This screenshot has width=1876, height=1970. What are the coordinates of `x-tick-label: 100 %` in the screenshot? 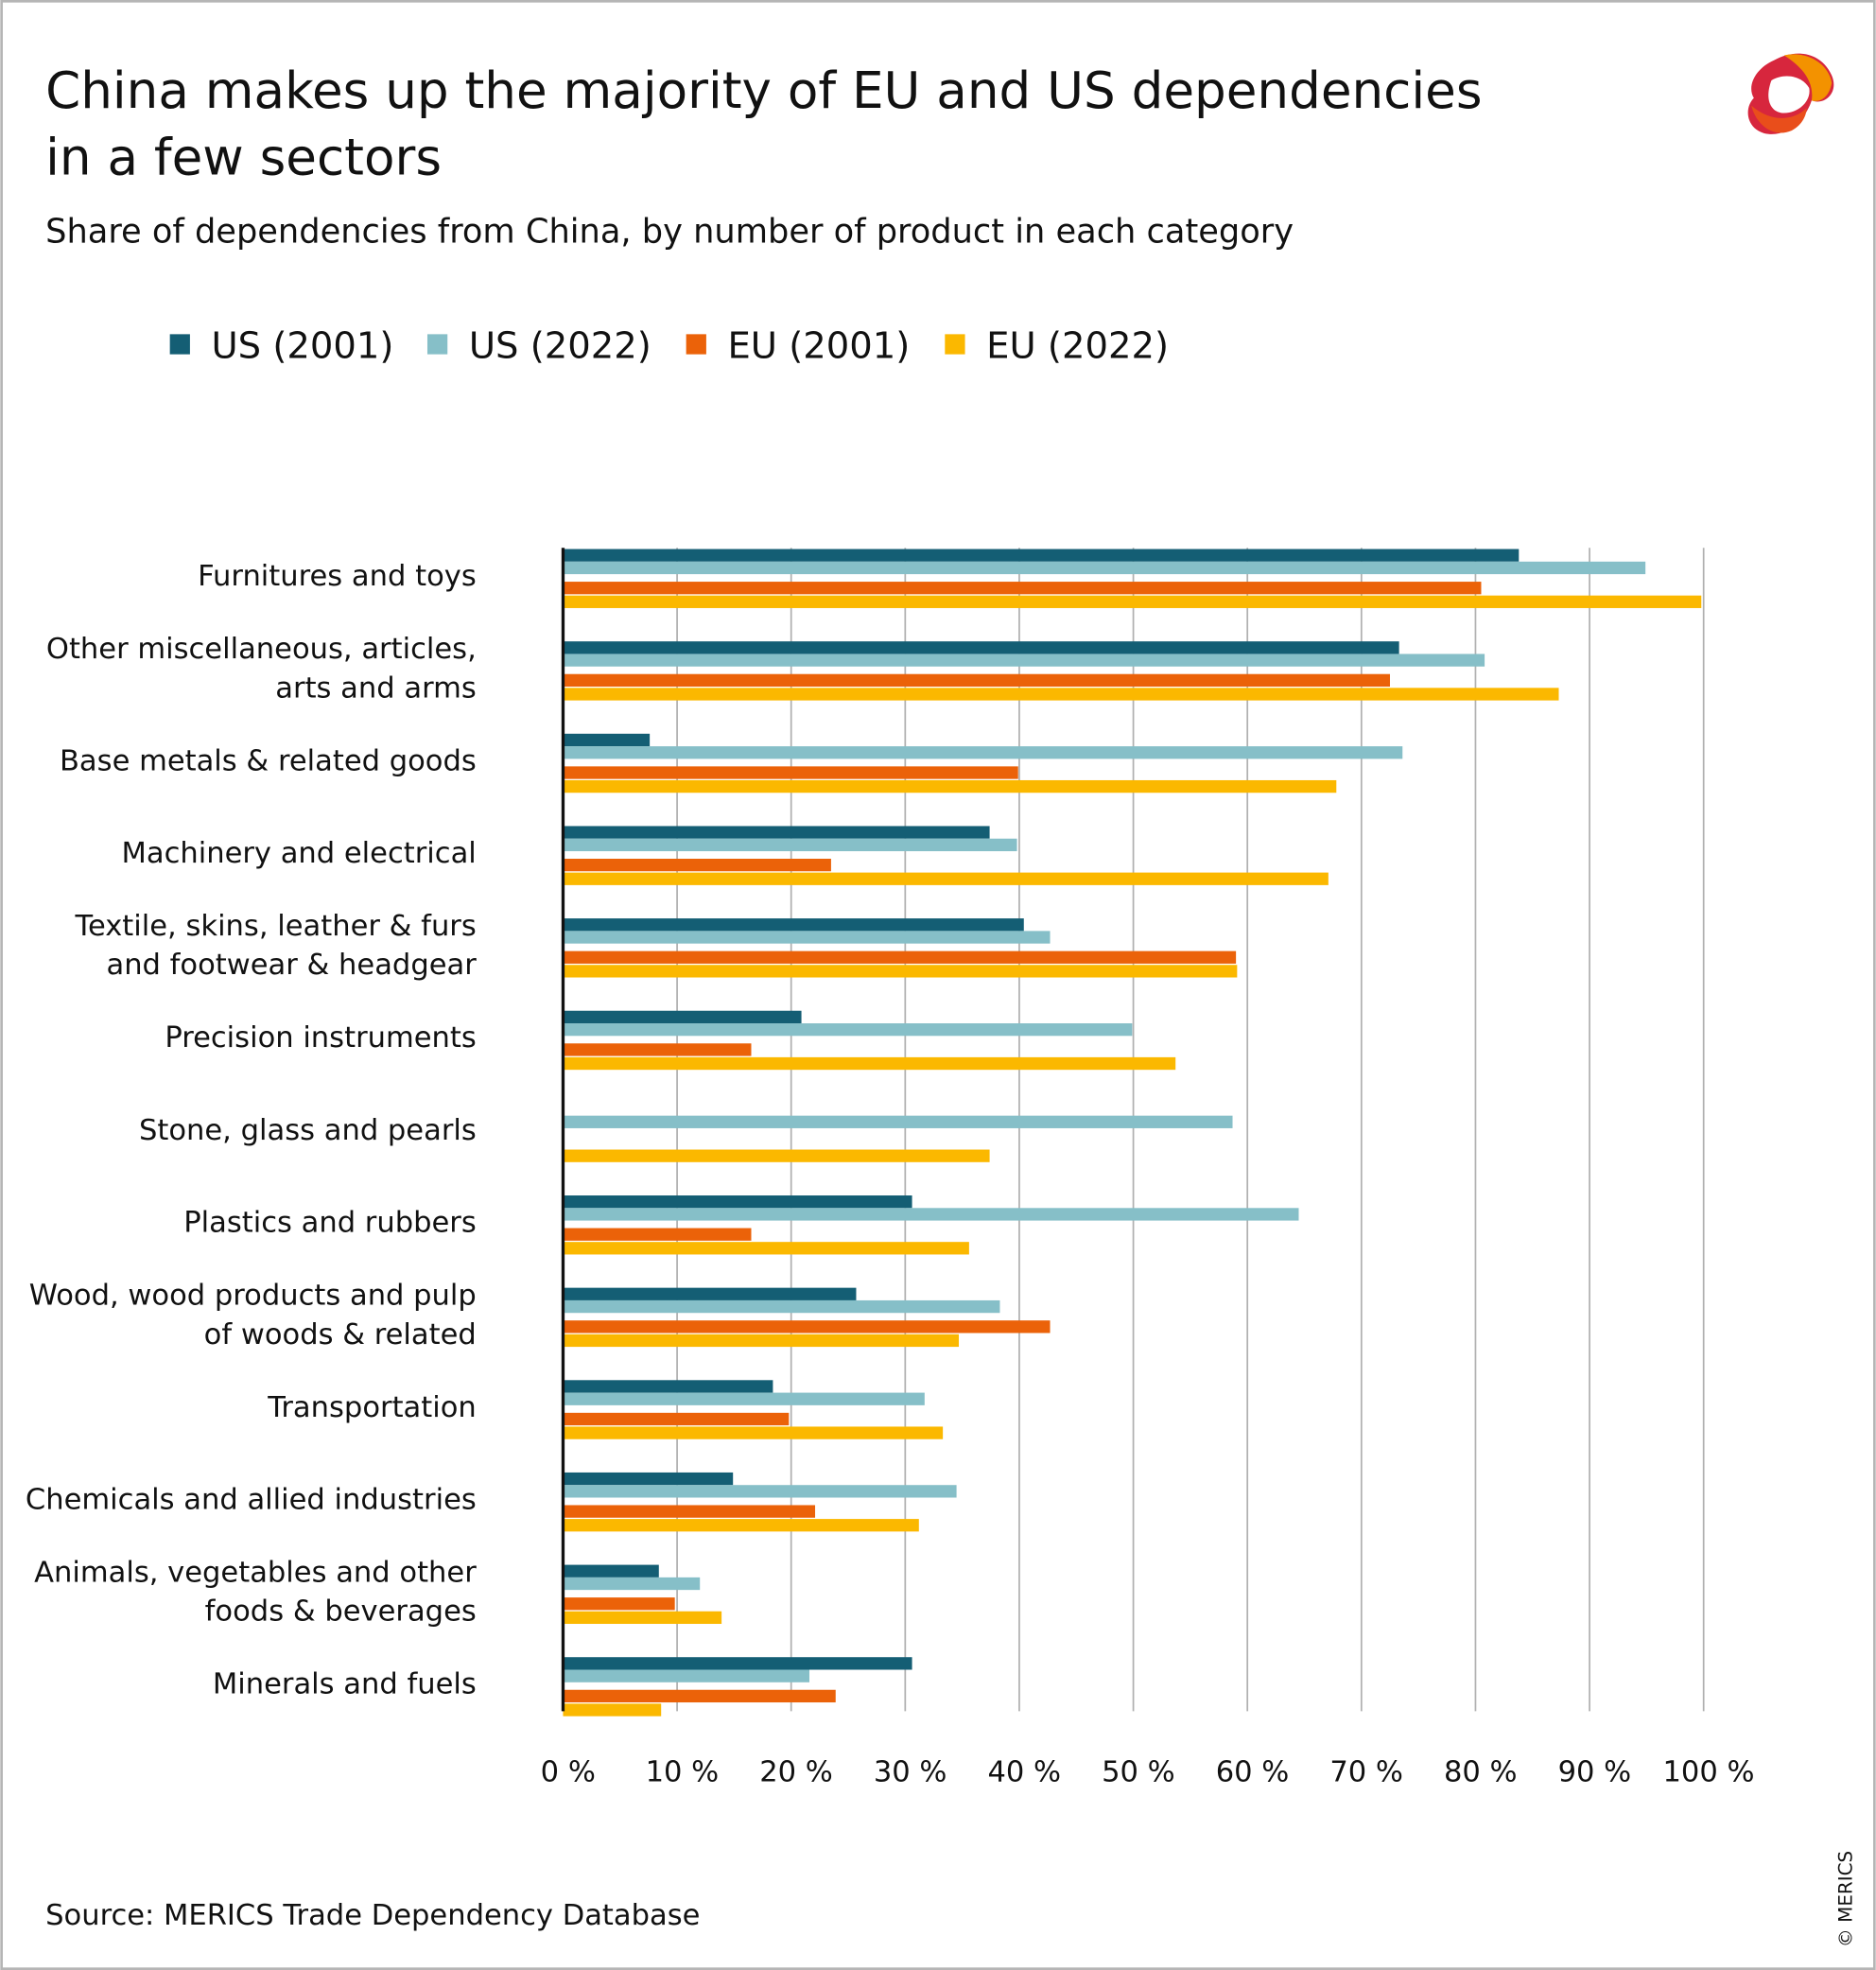 It's located at (1708, 1772).